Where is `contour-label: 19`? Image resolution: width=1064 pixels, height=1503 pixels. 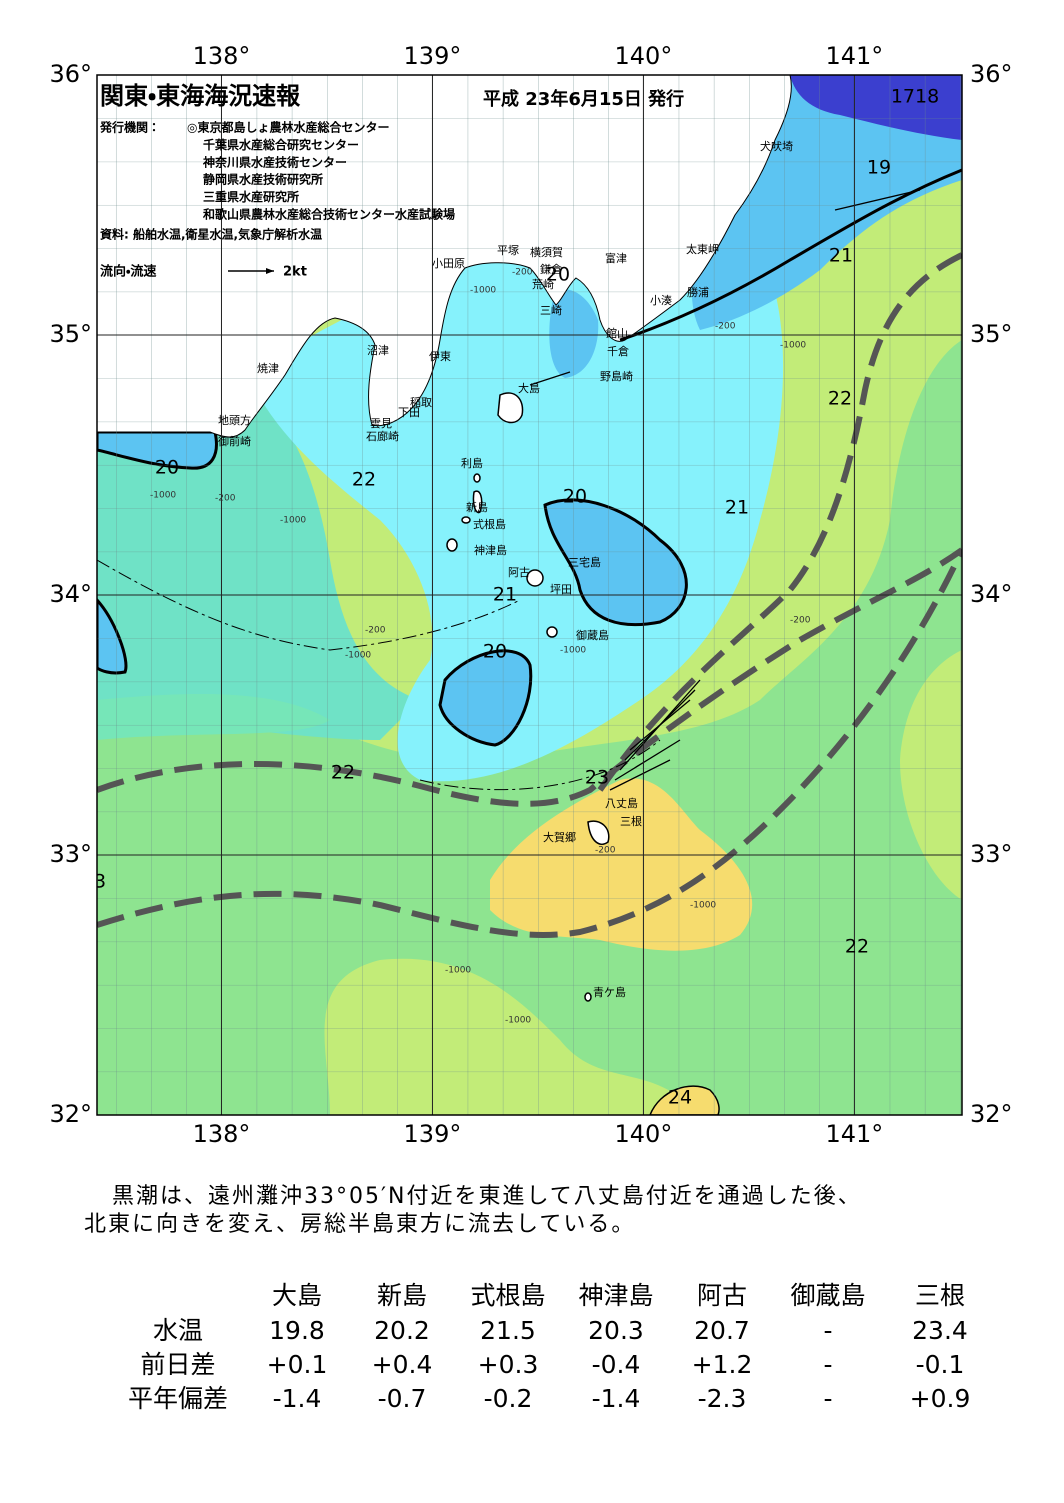
contour-label: 19 is located at coordinates (879, 168).